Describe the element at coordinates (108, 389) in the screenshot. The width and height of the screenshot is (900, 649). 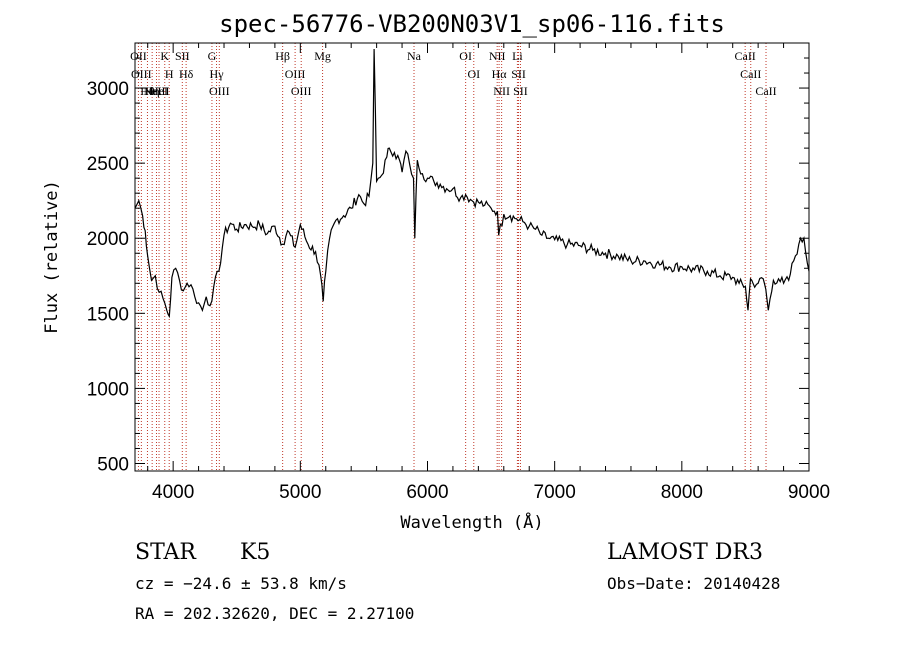
I see `y-tick-label-1: 1000` at that location.